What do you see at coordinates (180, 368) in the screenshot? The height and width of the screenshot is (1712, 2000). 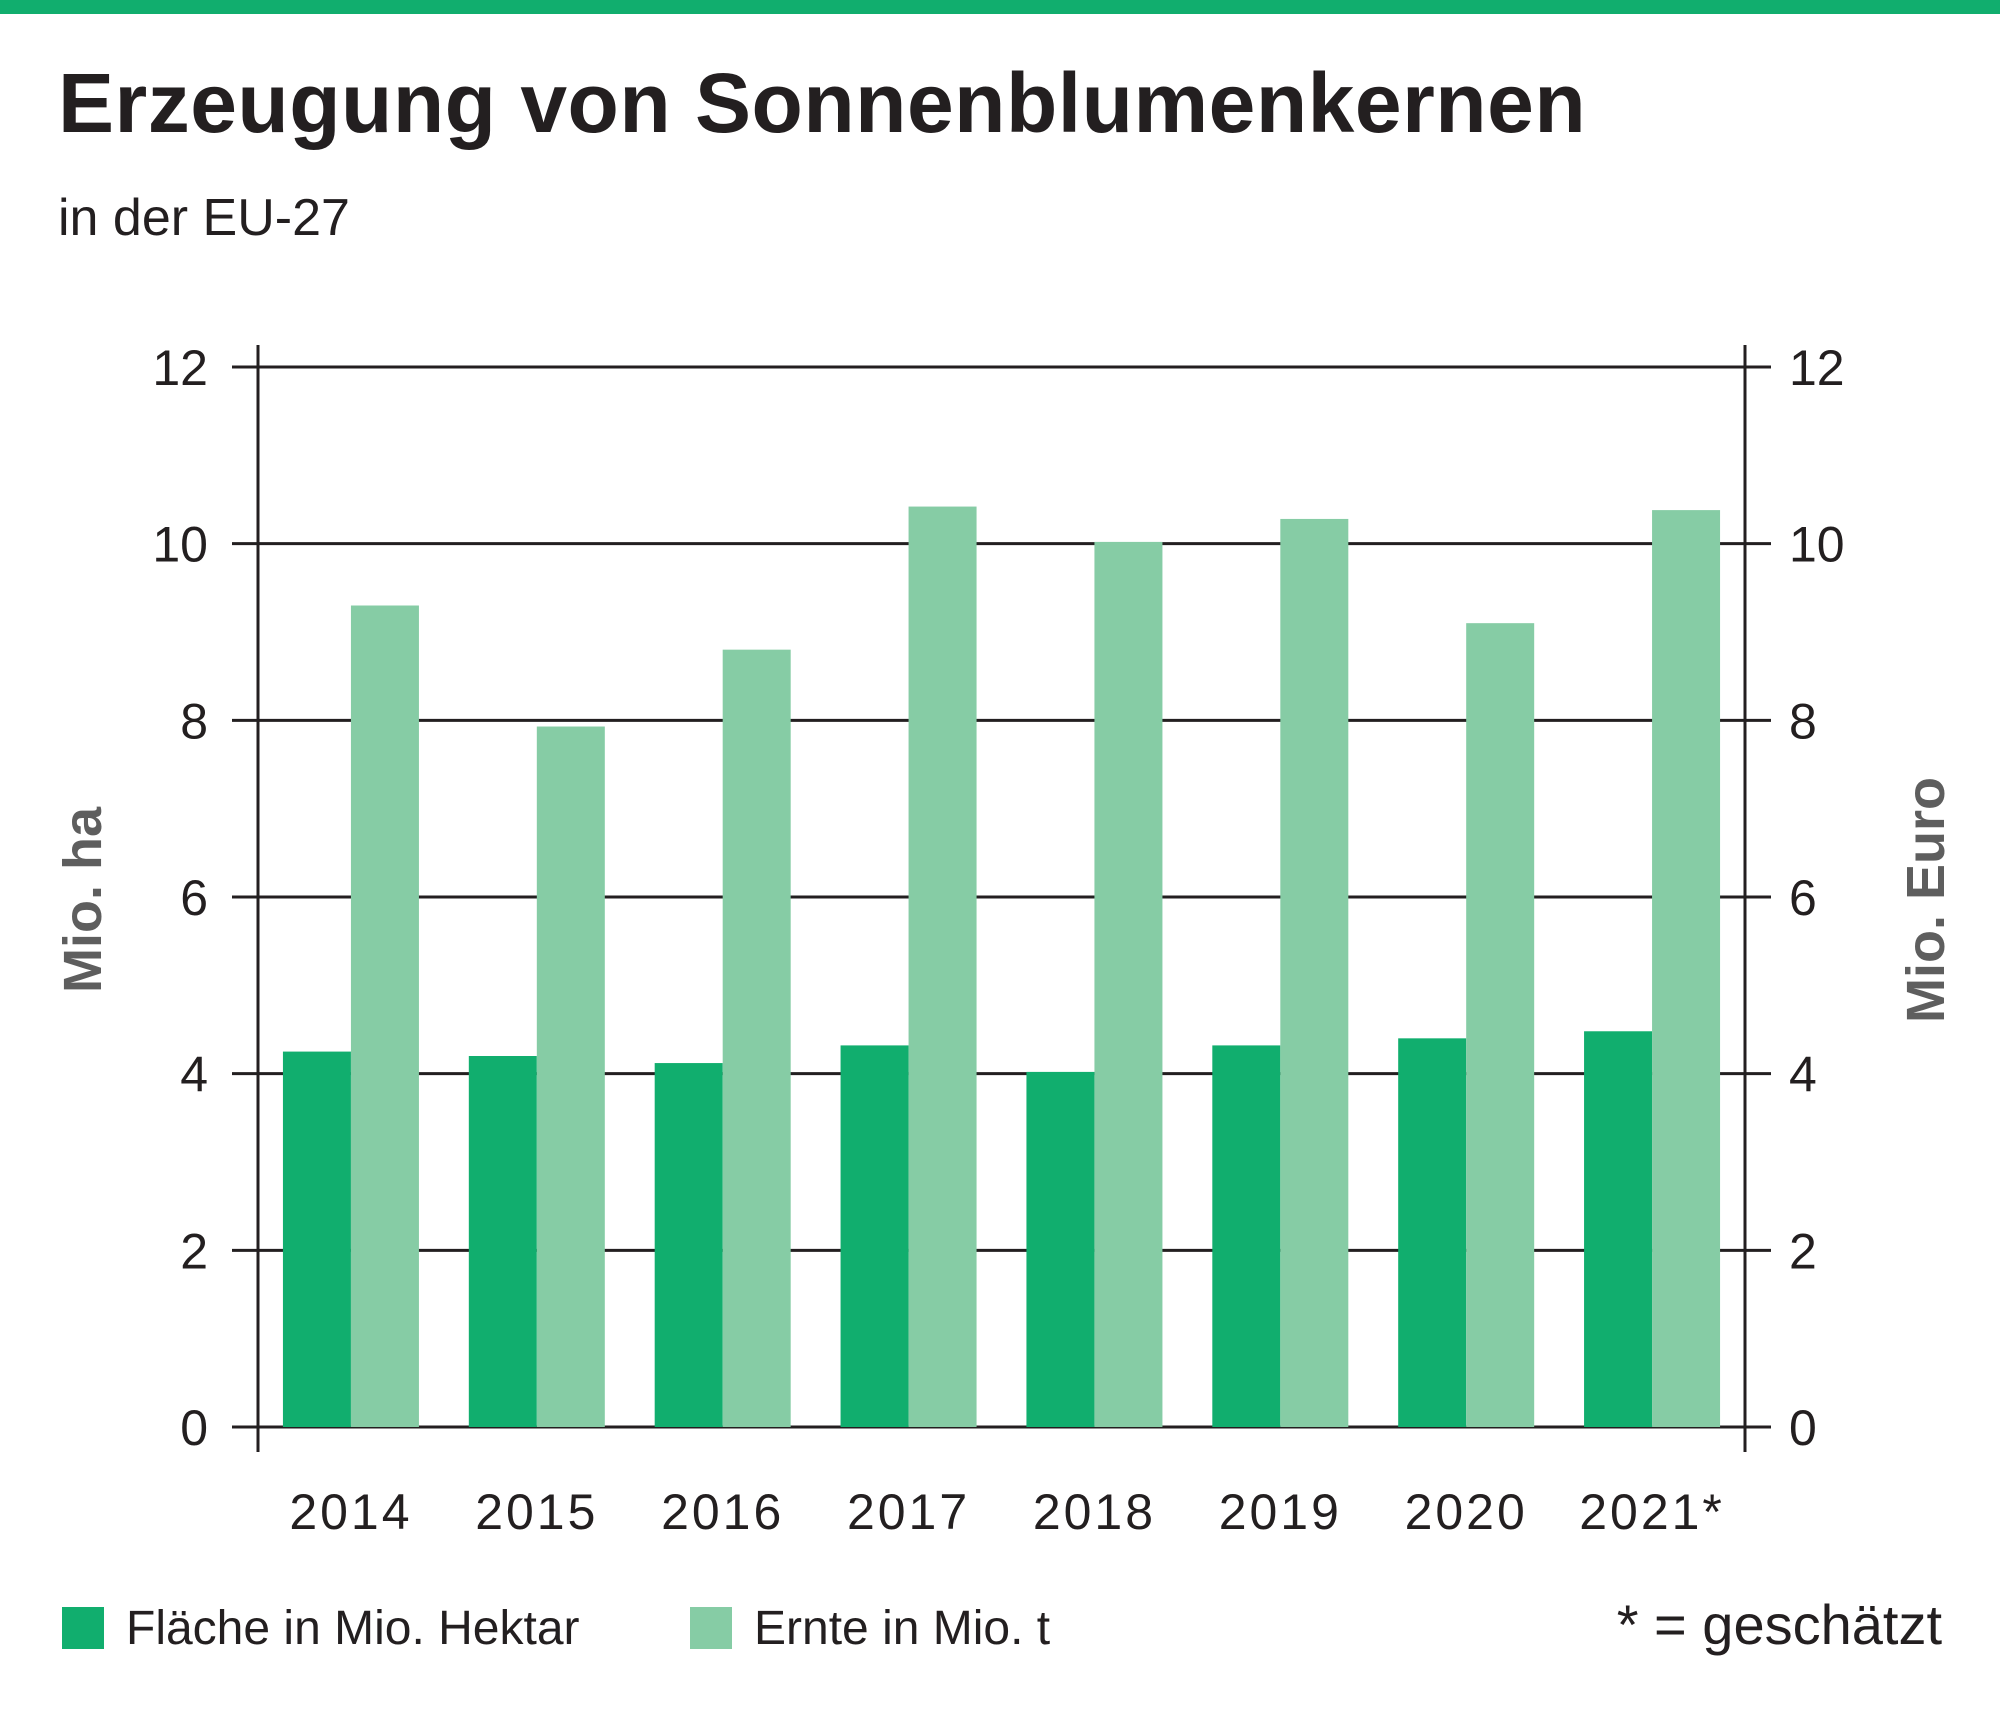 I see `y-tick-label-left: 12` at bounding box center [180, 368].